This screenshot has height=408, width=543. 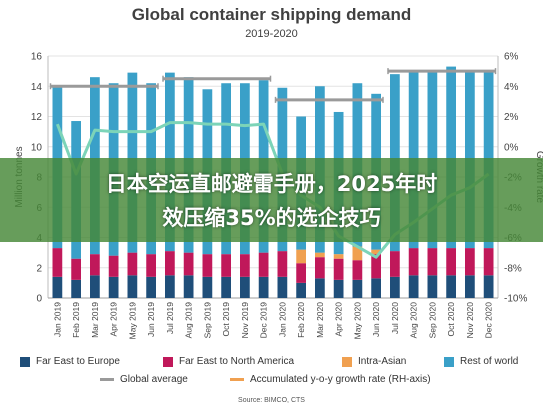 What do you see at coordinates (132, 321) in the screenshot?
I see `x-tick-label: May 2019` at bounding box center [132, 321].